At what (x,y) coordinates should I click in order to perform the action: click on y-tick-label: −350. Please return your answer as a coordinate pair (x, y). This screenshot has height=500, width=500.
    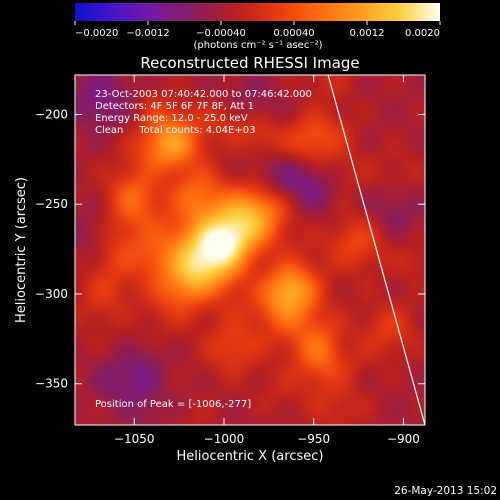
    Looking at the image, I should click on (51, 384).